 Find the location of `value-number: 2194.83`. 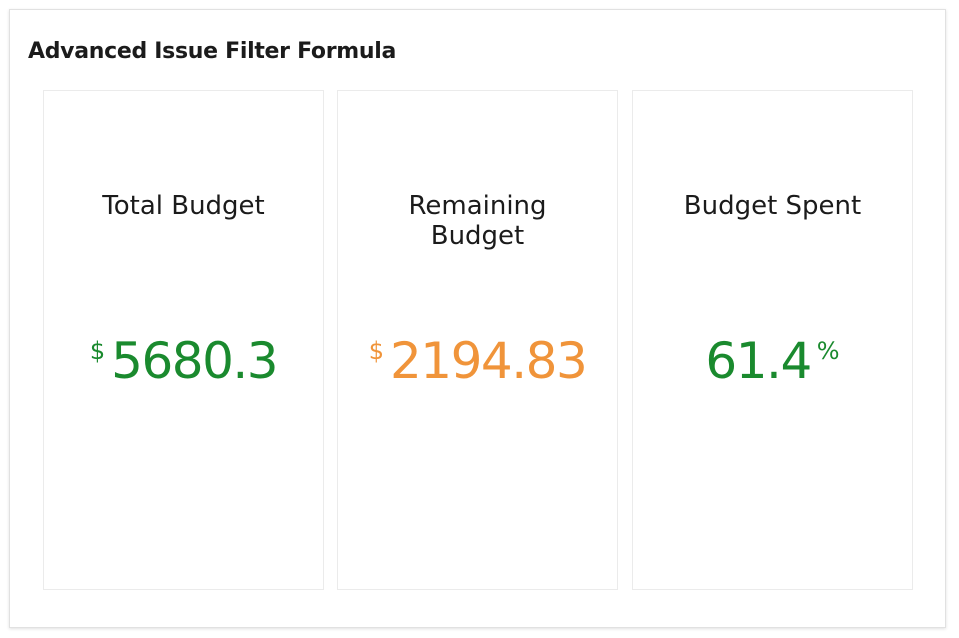

value-number: 2194.83 is located at coordinates (489, 361).